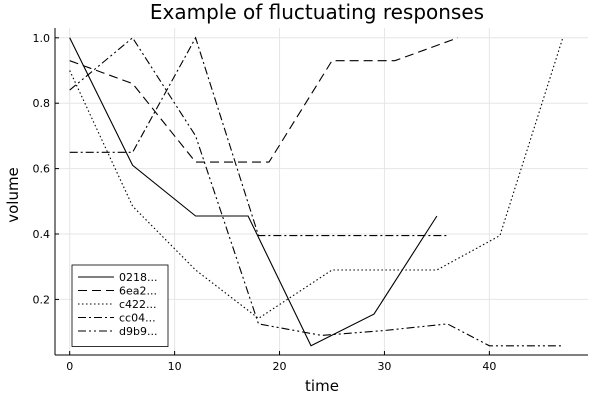 The image size is (600, 400). I want to click on x-tick-label: 20, so click(280, 366).